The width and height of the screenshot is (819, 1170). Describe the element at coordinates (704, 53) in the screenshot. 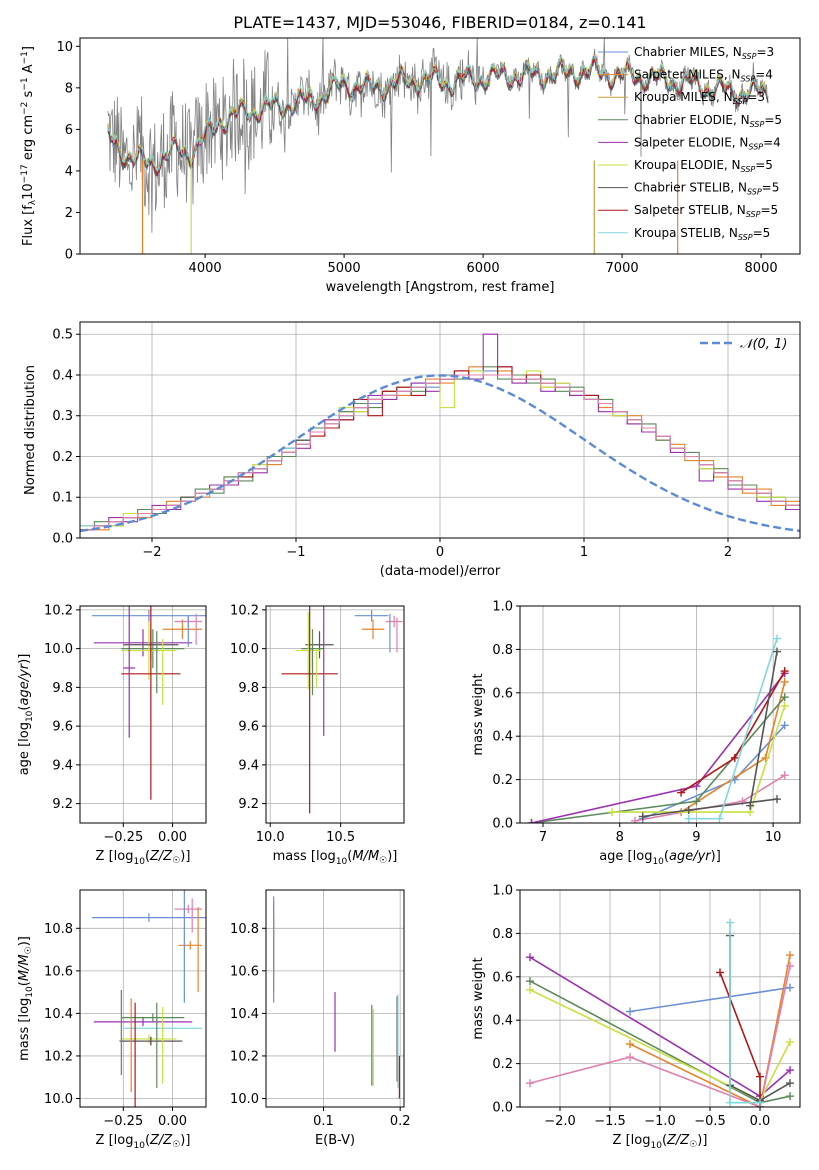

I see `legend-entry: Chabrier MILES, NSSP=3` at that location.